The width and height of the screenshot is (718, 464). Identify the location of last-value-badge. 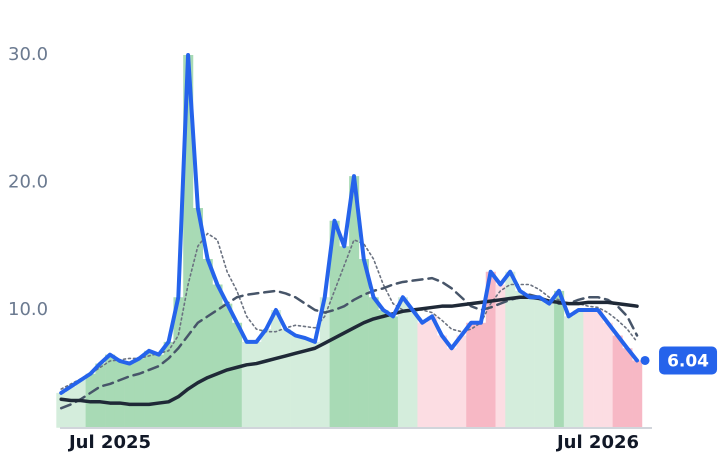
(688, 360).